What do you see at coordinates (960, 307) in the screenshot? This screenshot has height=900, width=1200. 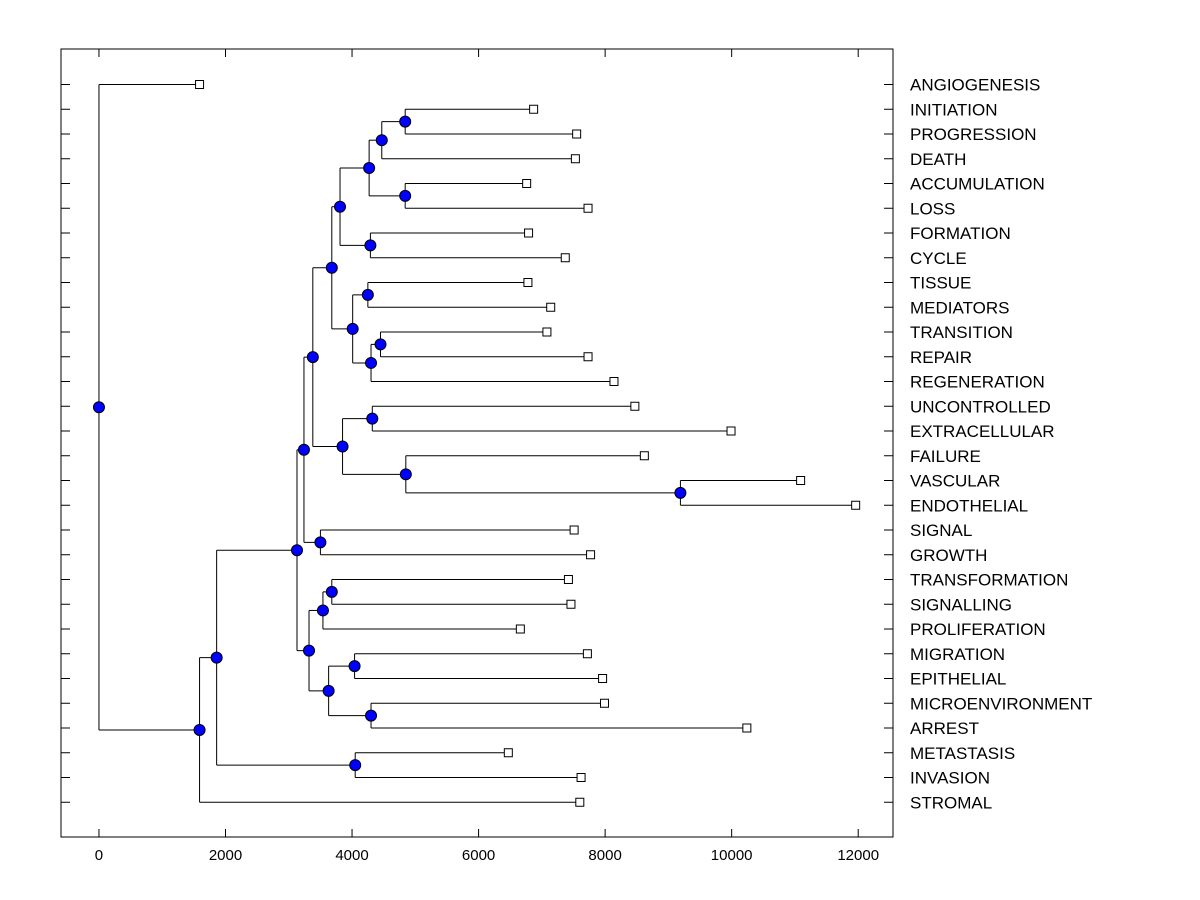 I see `leaf-label: MEDIATORS` at bounding box center [960, 307].